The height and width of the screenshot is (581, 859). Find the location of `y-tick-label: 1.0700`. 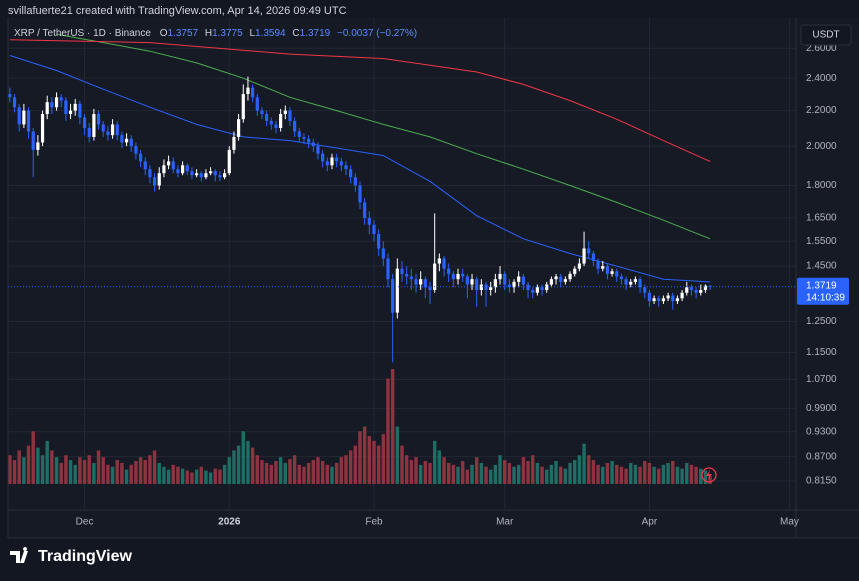

y-tick-label: 1.0700 is located at coordinates (821, 379).